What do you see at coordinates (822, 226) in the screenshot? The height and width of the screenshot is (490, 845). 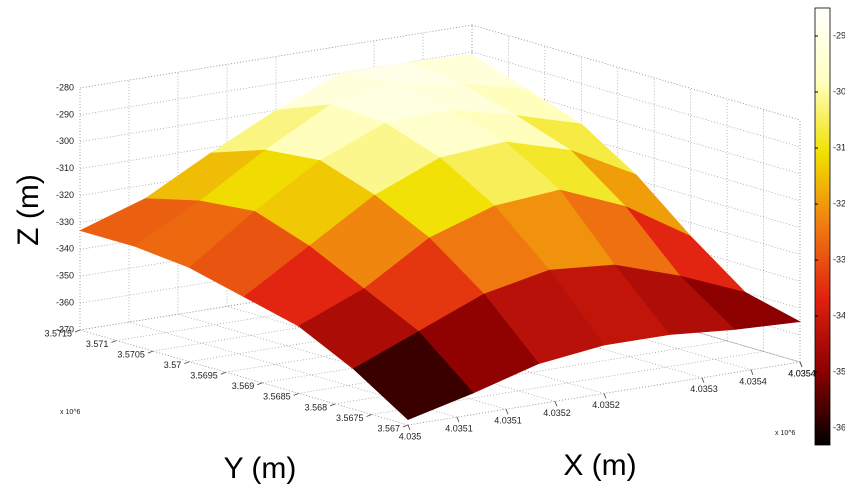 I see `colorbar` at bounding box center [822, 226].